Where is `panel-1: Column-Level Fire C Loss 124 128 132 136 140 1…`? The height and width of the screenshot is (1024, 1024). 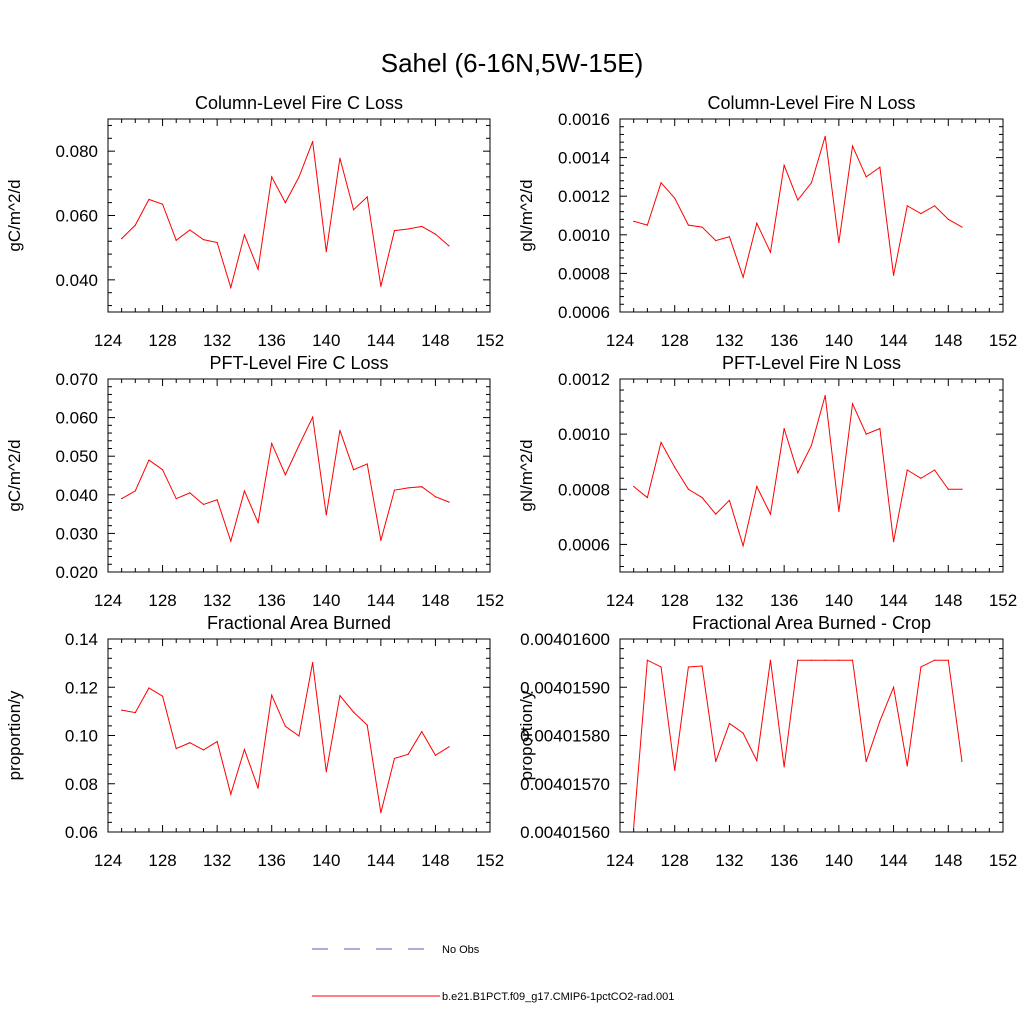
panel-1: Column-Level Fire C Loss 124 128 132 136 140 1… is located at coordinates (254, 221).